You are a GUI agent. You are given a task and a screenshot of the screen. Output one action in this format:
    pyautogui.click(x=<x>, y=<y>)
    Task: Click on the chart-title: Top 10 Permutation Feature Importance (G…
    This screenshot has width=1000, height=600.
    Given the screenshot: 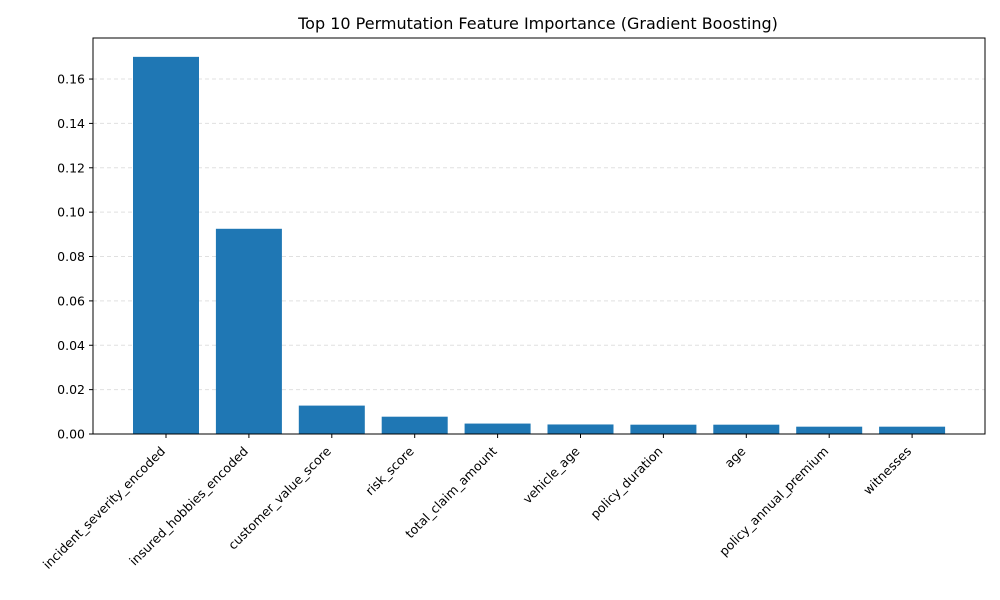 What is the action you would take?
    pyautogui.click(x=537, y=23)
    